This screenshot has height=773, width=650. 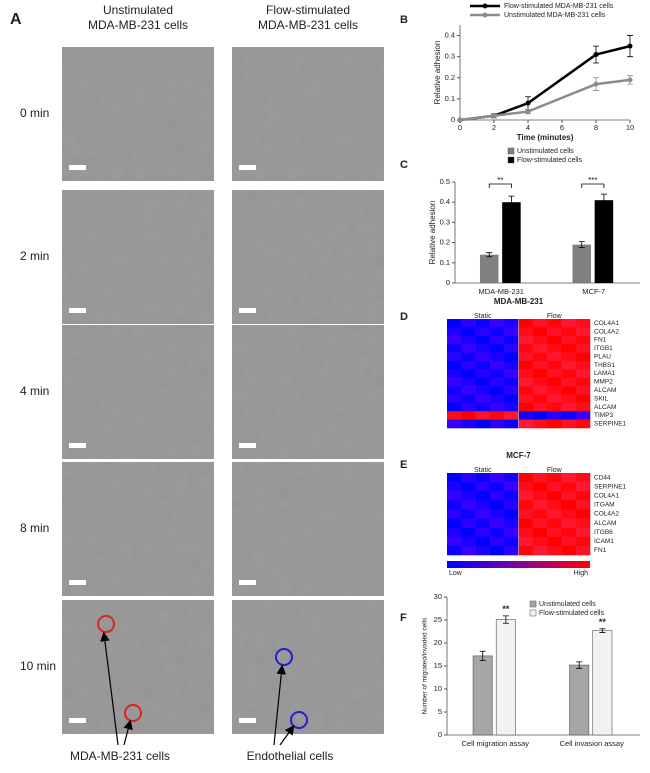 I want to click on colorbar, so click(x=518, y=564).